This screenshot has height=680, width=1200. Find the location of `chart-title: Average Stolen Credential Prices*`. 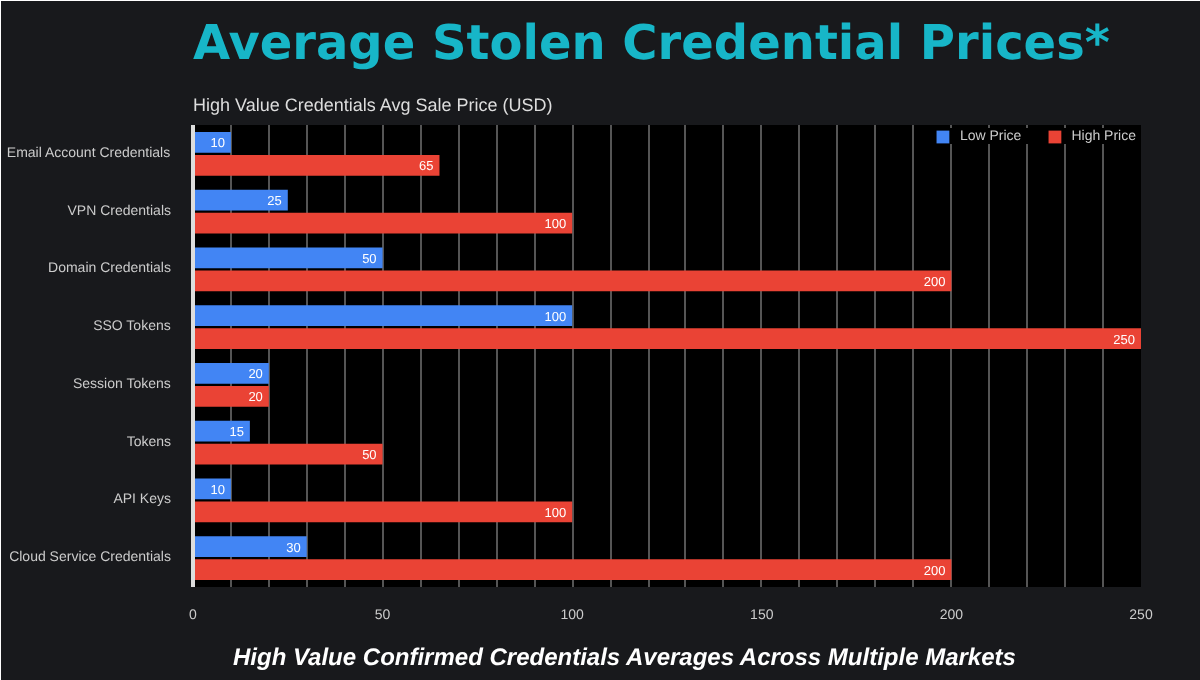

chart-title: Average Stolen Credential Prices* is located at coordinates (652, 43).